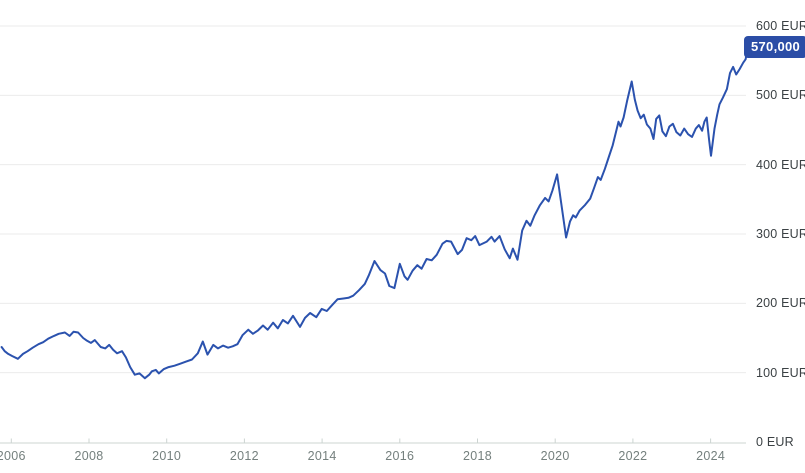 This screenshot has width=805, height=473. I want to click on y-axis-label: 0 EUR, so click(775, 442).